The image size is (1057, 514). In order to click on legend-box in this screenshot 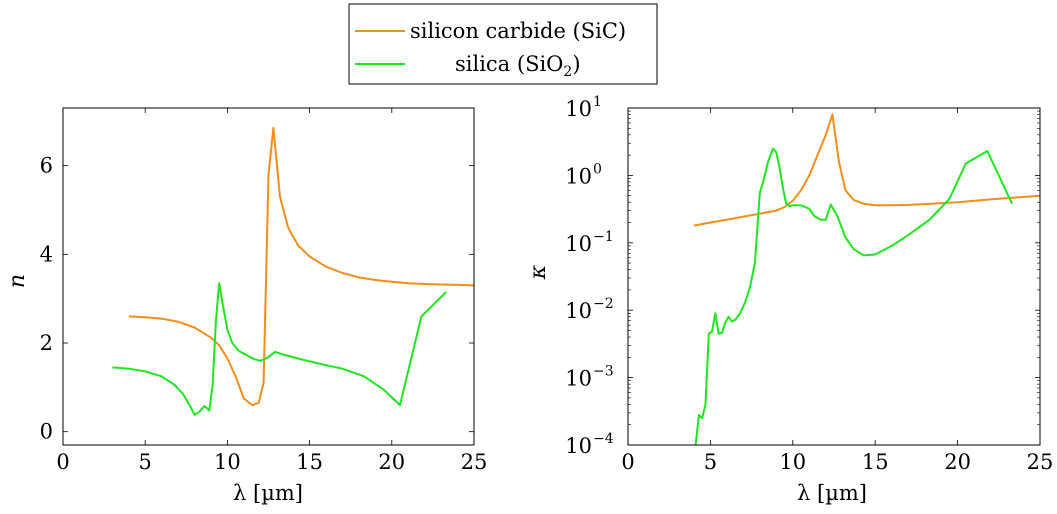, I will do `click(503, 44)`.